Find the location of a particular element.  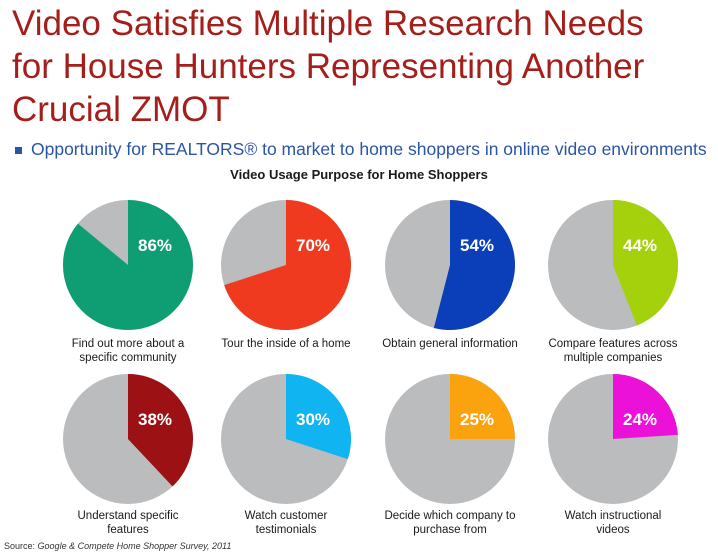

pie-category-label: Watch instructional is located at coordinates (613, 516).